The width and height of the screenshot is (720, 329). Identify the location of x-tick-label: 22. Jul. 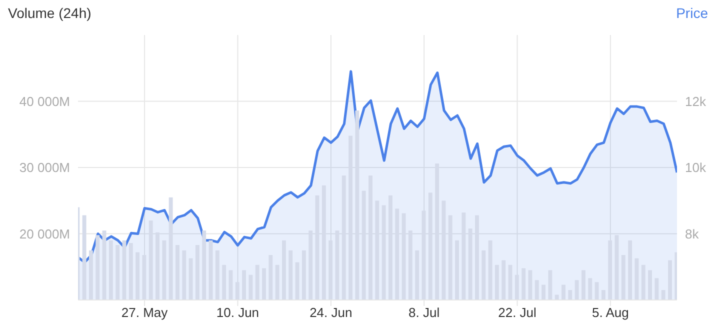
(517, 312).